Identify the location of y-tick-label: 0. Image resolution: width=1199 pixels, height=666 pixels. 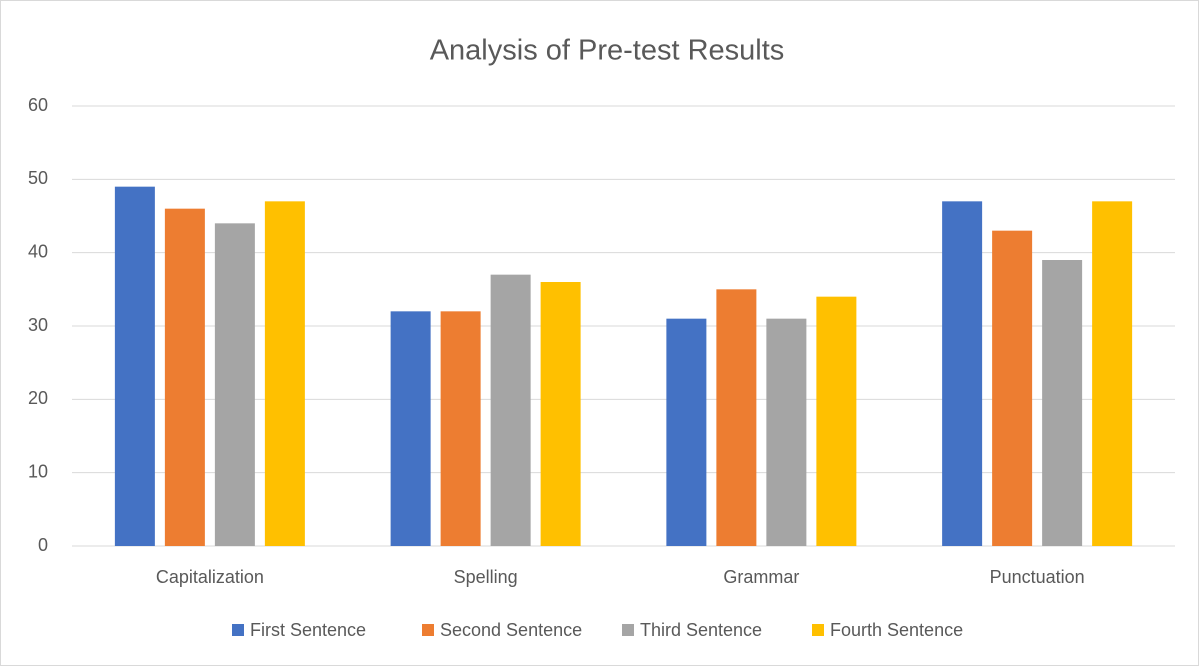
(43, 545).